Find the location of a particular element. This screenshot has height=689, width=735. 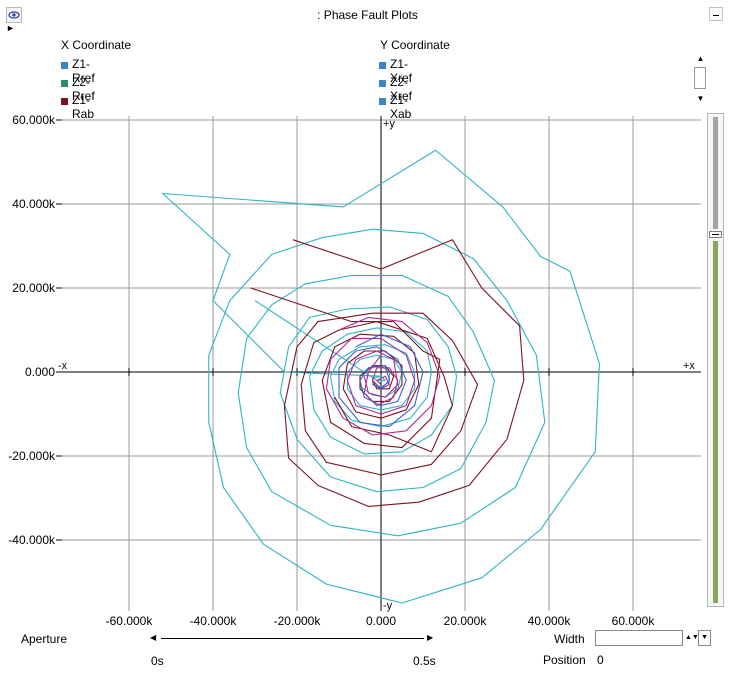

minimize-button is located at coordinates (716, 14).